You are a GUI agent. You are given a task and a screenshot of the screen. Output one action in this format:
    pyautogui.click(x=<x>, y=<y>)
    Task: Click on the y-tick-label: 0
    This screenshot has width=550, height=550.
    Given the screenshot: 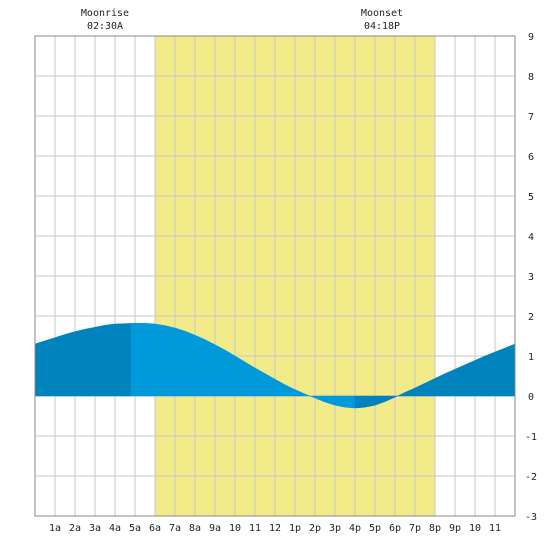 What is the action you would take?
    pyautogui.click(x=531, y=397)
    